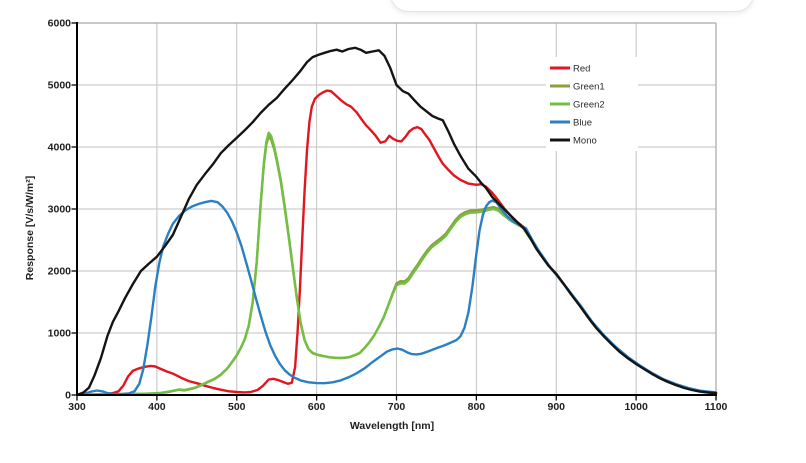  I want to click on x-tick-label-700: 700, so click(397, 407).